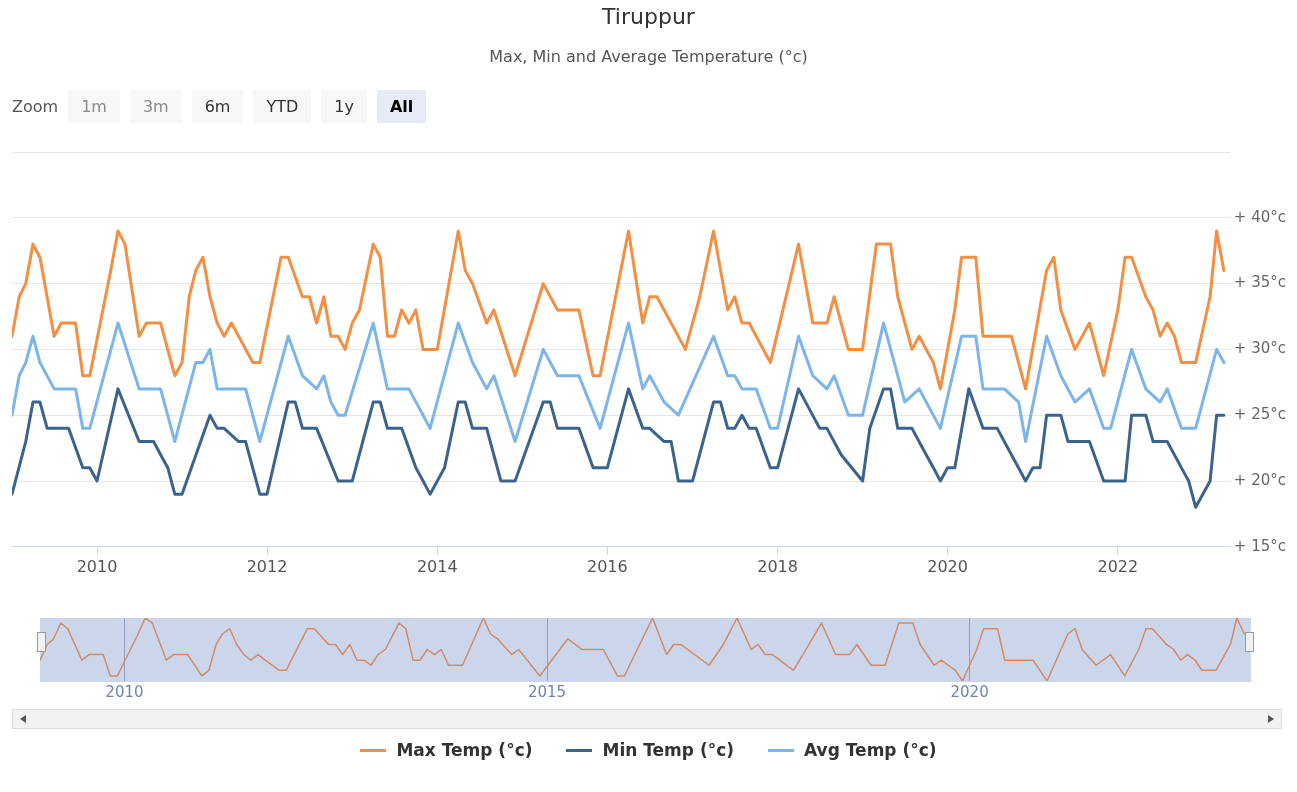 The height and width of the screenshot is (792, 1297). What do you see at coordinates (217, 106) in the screenshot?
I see `text: 6m` at bounding box center [217, 106].